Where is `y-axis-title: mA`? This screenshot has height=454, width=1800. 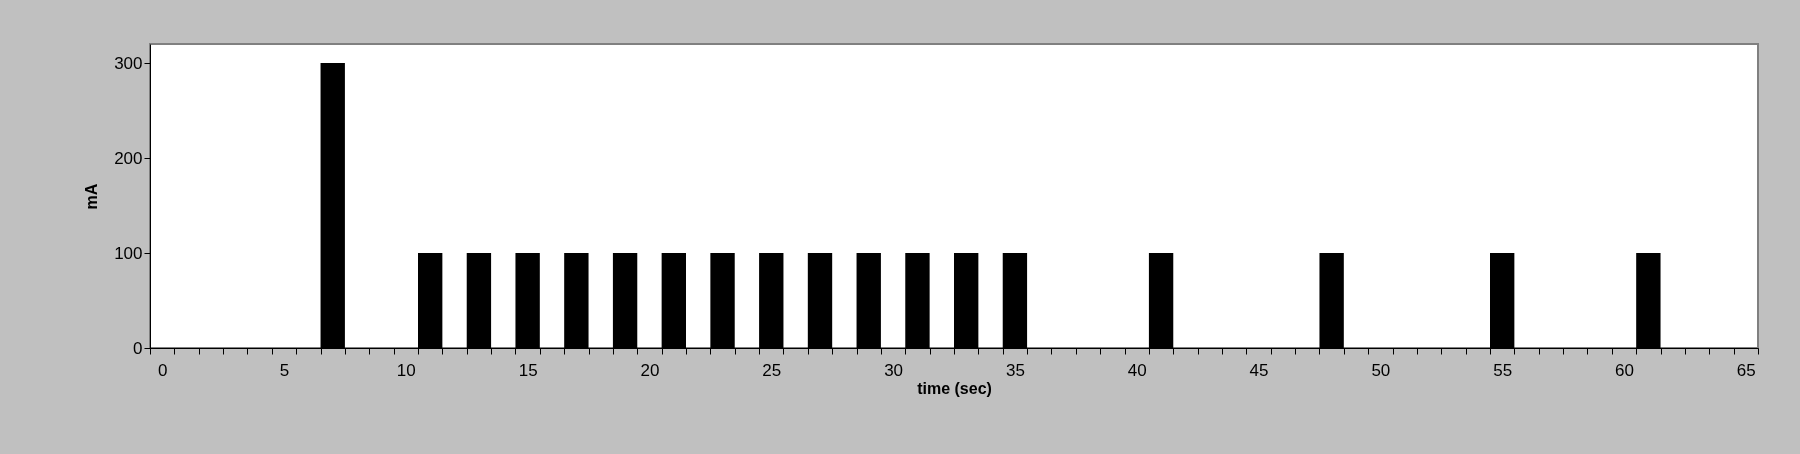
y-axis-title: mA is located at coordinates (92, 196).